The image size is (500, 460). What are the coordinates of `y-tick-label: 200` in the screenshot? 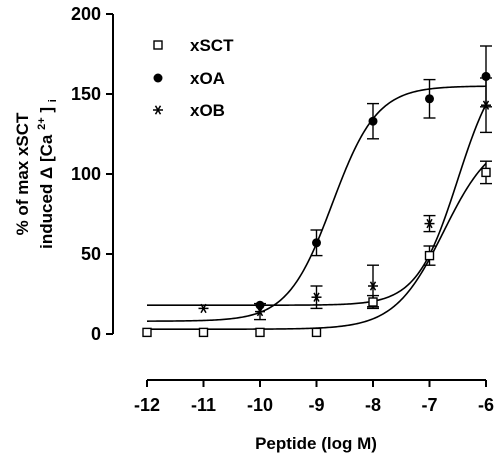 It's located at (86, 14).